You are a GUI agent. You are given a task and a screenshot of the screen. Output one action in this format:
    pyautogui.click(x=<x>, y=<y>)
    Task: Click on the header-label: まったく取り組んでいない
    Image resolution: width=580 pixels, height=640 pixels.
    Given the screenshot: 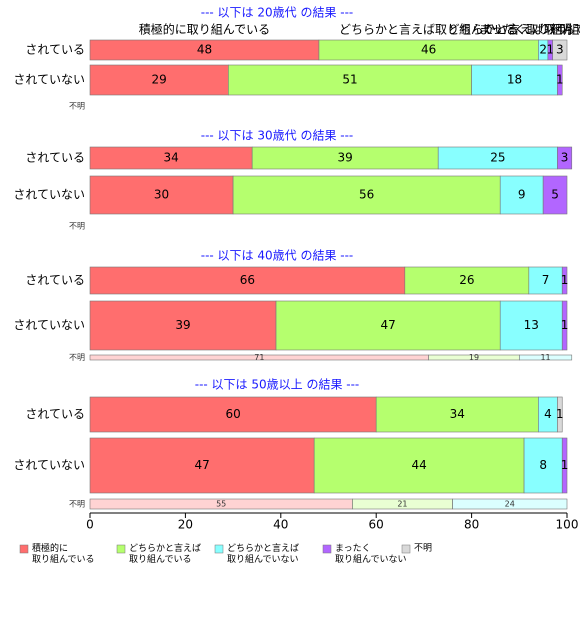 What is the action you would take?
    pyautogui.click(x=529, y=30)
    